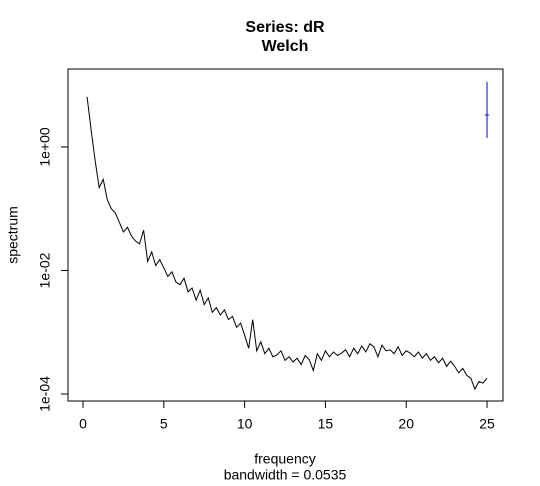 The height and width of the screenshot is (486, 540). I want to click on chart-title: Series: dR, so click(285, 27).